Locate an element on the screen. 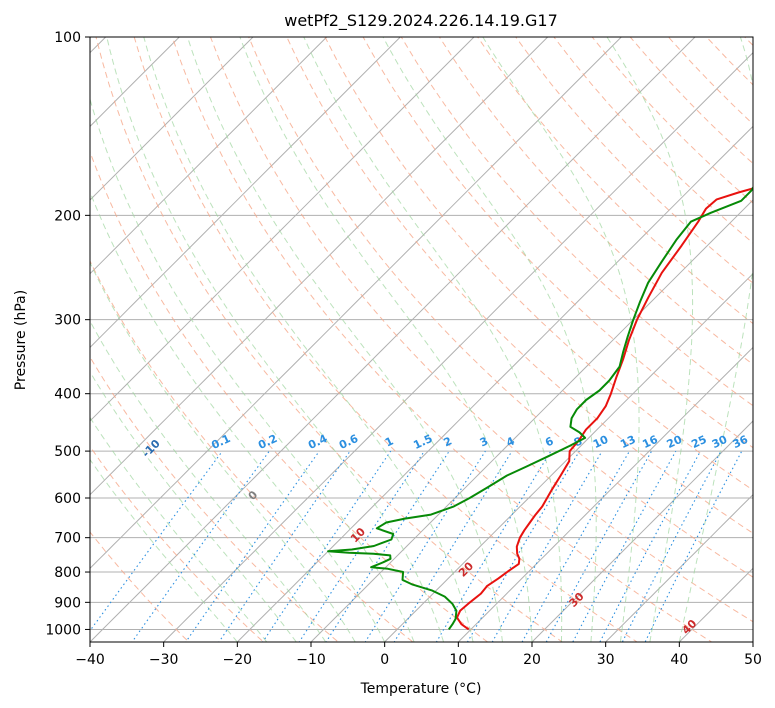 This screenshot has height=708, width=775. mixing-ratio-label: 36 is located at coordinates (741, 442).